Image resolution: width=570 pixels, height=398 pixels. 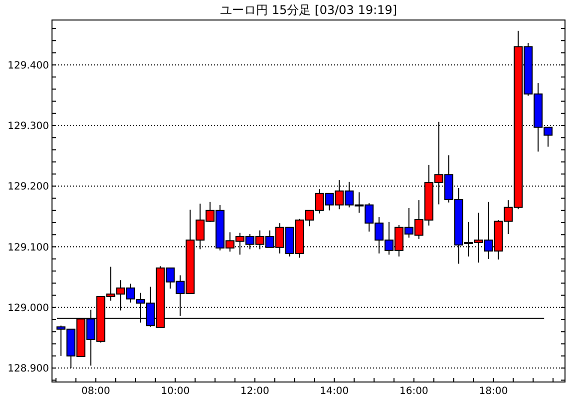 I want to click on x-tick-label: 18:00, so click(x=493, y=391).